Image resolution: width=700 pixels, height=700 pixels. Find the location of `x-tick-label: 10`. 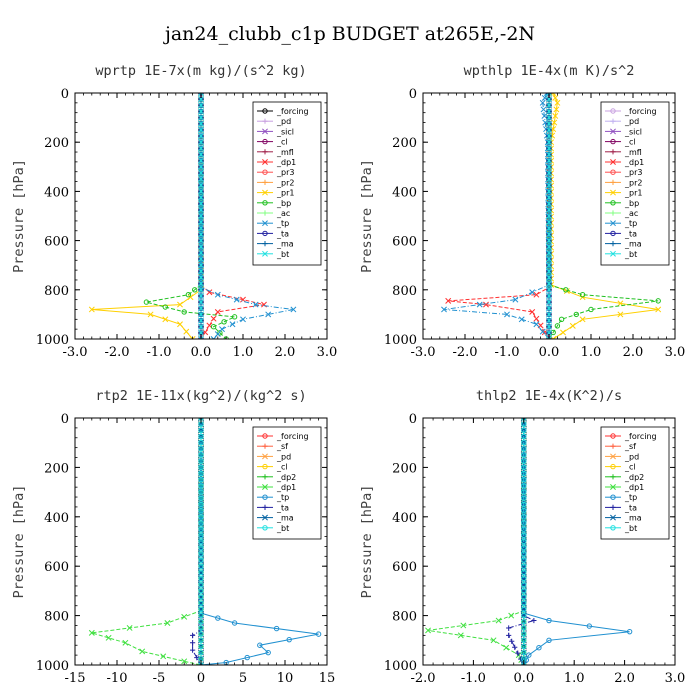

x-tick-label: 10 is located at coordinates (285, 678).